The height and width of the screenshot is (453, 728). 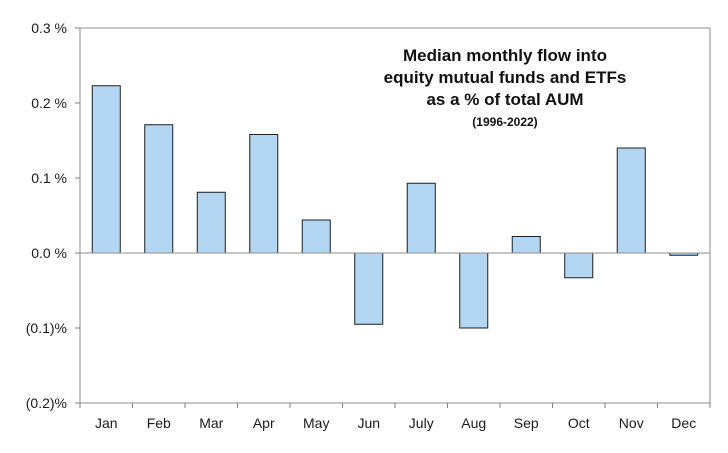 I want to click on x-tick-label-may: May, so click(x=316, y=423).